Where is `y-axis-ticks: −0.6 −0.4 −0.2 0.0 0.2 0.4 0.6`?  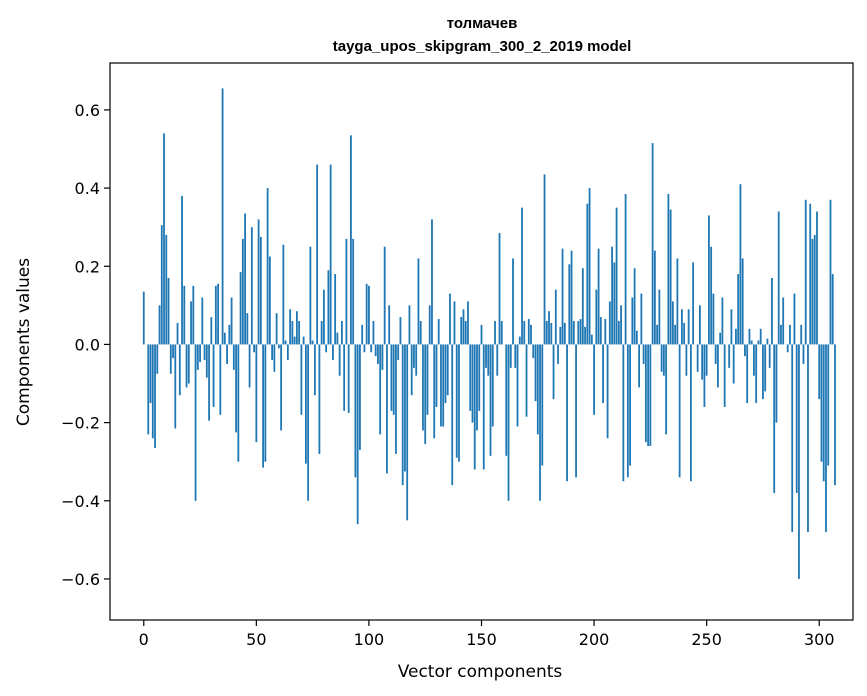
y-axis-ticks: −0.6 −0.4 −0.2 0.0 0.2 0.4 0.6 is located at coordinates (85, 345).